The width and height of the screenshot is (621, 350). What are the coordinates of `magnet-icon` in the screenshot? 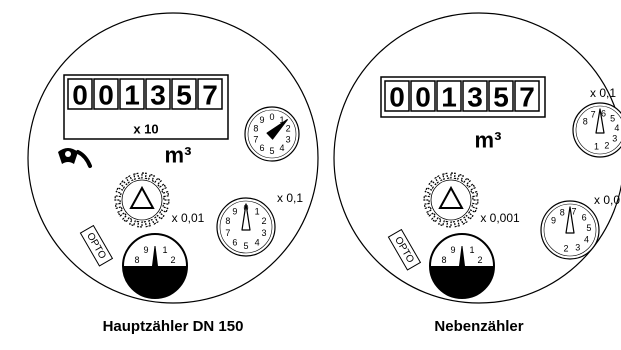 It's located at (75, 158).